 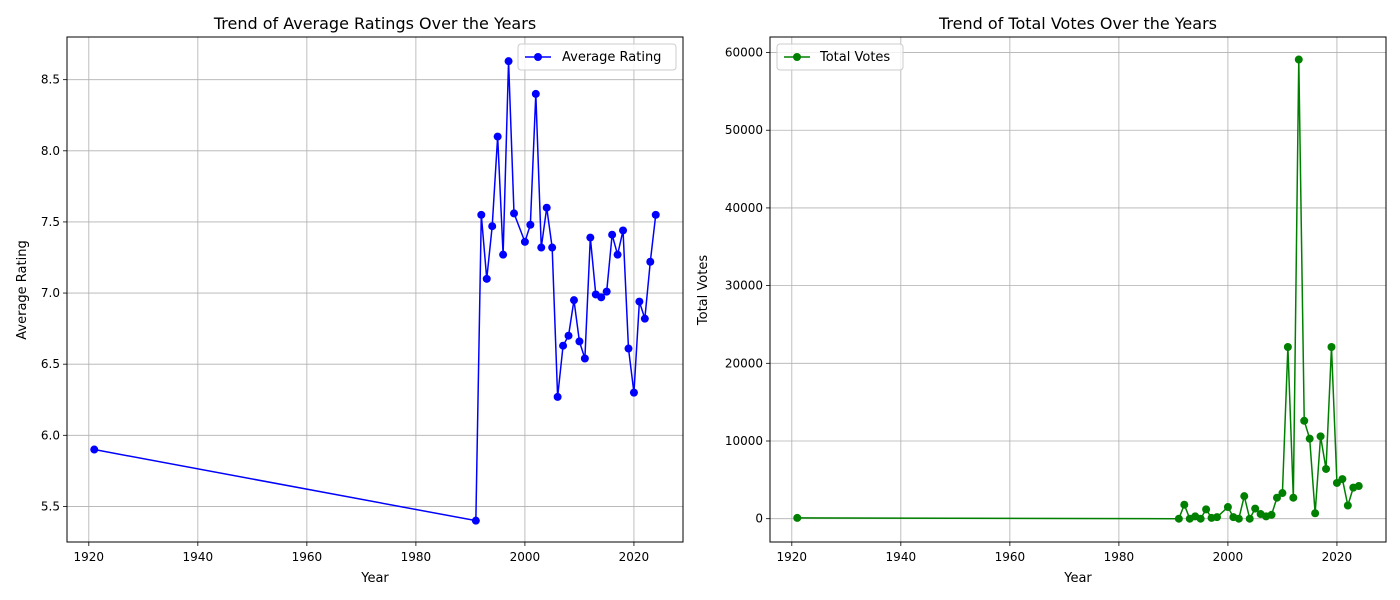 I want to click on y-tick-label: 60000, so click(x=744, y=53).